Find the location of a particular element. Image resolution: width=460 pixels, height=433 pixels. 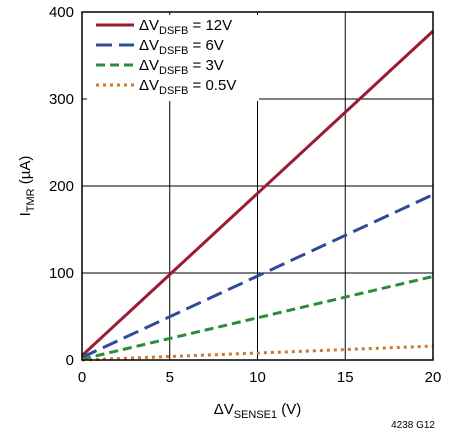

x-axis-title: ΔVSENSE1 (V) is located at coordinates (258, 411).